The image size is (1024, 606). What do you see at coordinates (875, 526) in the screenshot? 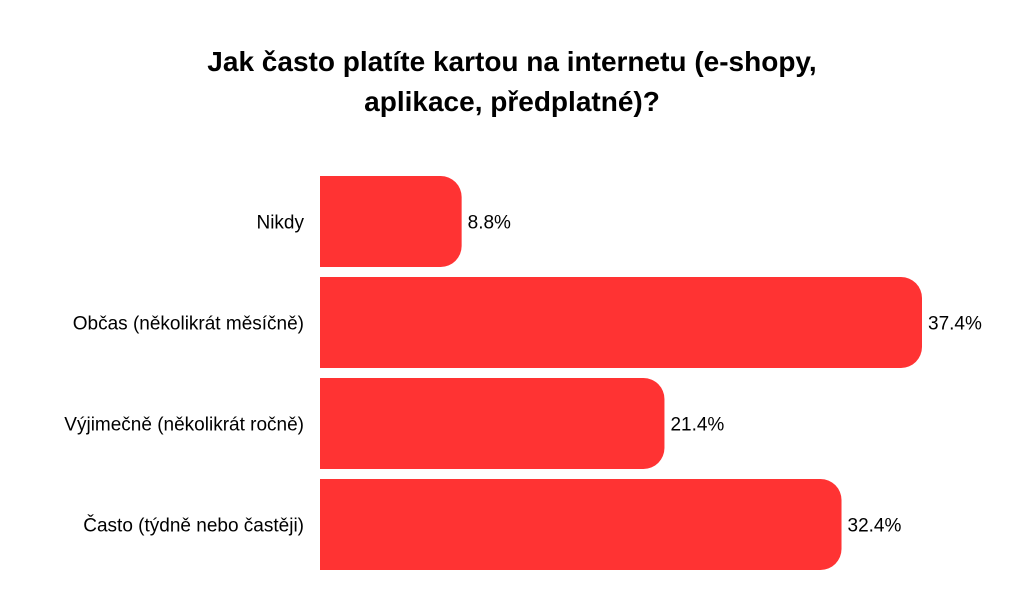
I see `value-label-3: 32.4%` at bounding box center [875, 526].